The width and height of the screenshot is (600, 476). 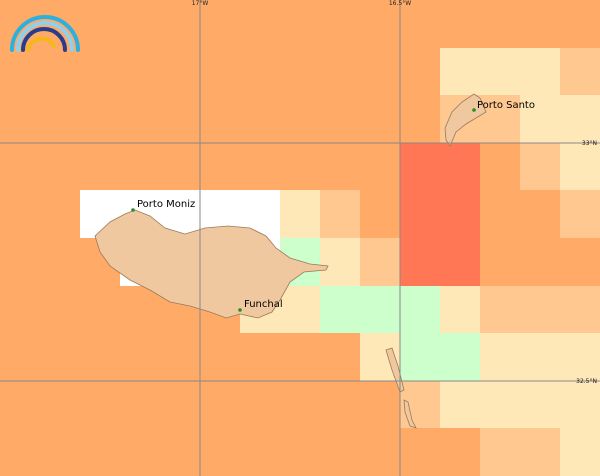 I want to click on lon-label: 16.5°W, so click(x=400, y=3).